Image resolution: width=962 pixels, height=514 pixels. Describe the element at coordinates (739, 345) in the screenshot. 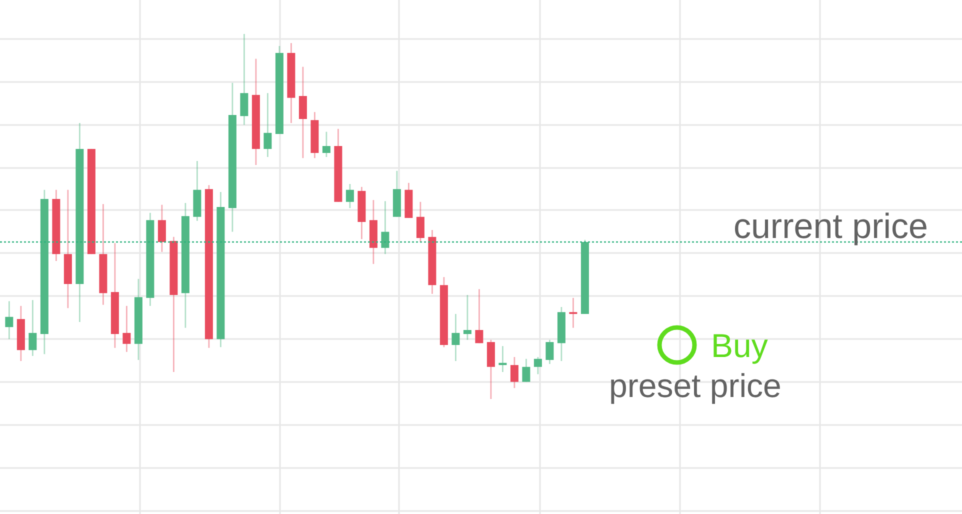

I see `text: Buy` at that location.